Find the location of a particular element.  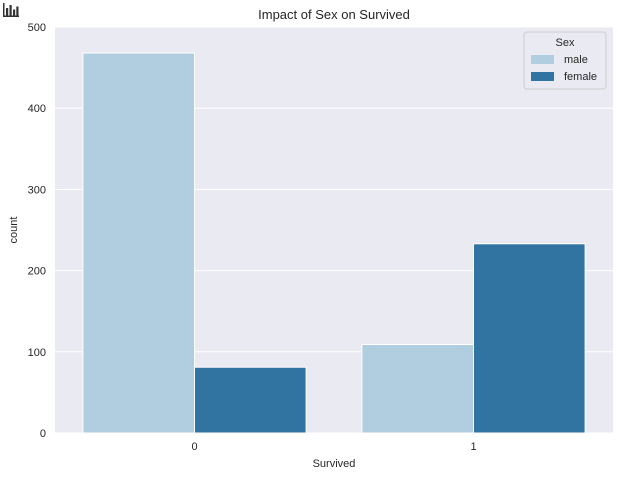

y-tick-label: 500 is located at coordinates (37, 28).